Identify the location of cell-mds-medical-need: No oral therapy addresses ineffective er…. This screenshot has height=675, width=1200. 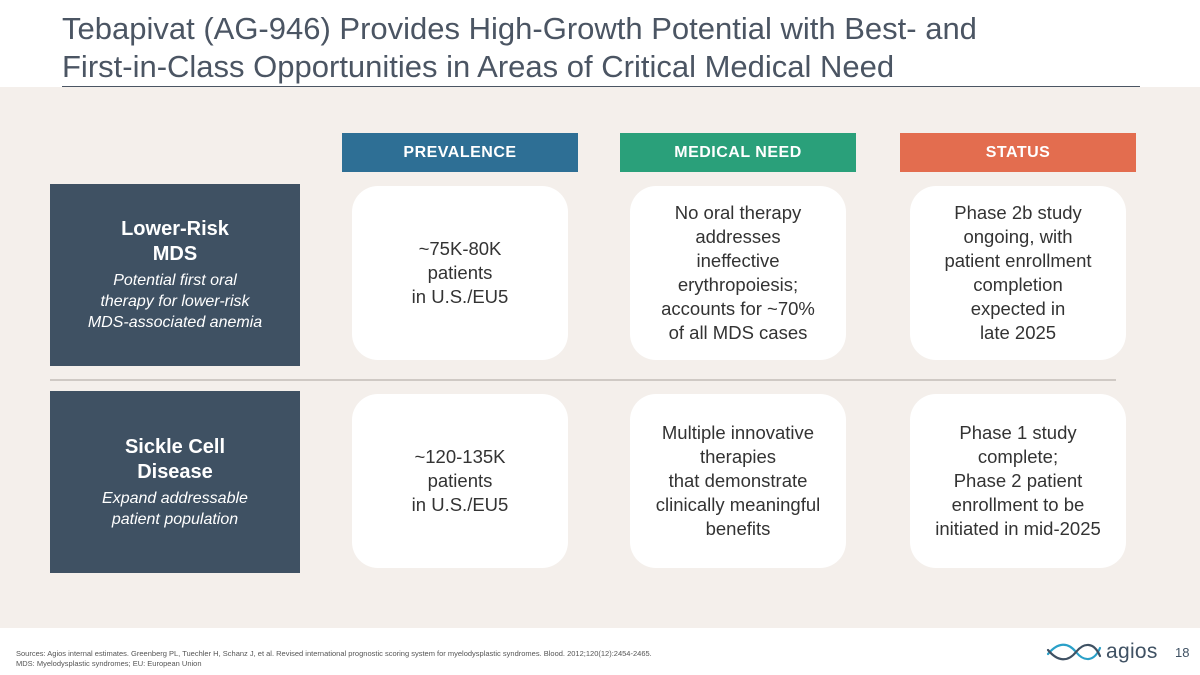
(738, 273).